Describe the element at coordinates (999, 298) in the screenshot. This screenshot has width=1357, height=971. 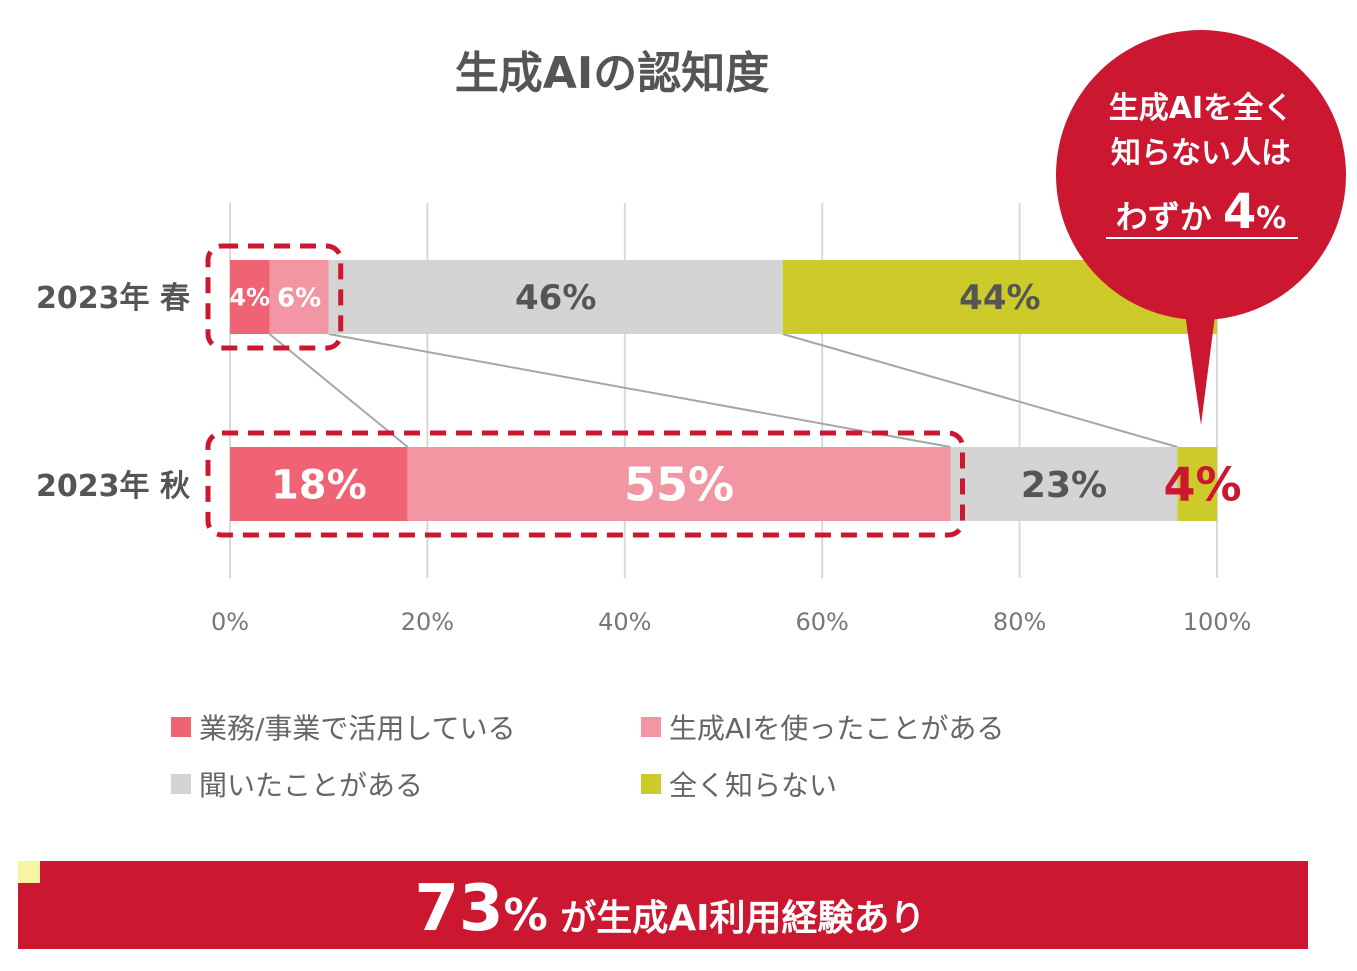
I see `bar-data-label: 44%` at that location.